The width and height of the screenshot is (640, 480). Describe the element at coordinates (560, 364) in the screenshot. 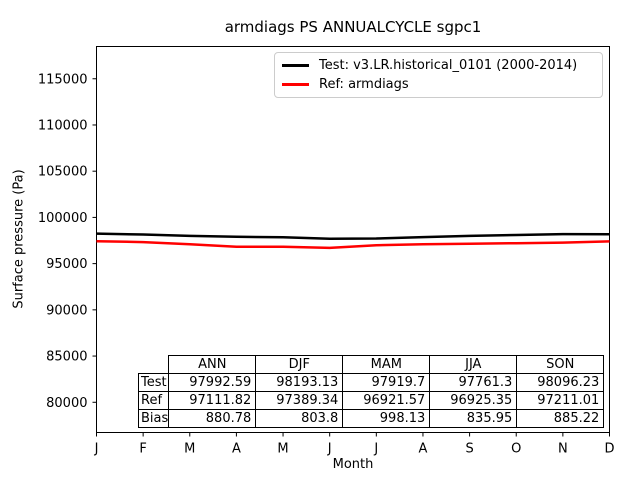

I see `table-col-header: SON` at that location.